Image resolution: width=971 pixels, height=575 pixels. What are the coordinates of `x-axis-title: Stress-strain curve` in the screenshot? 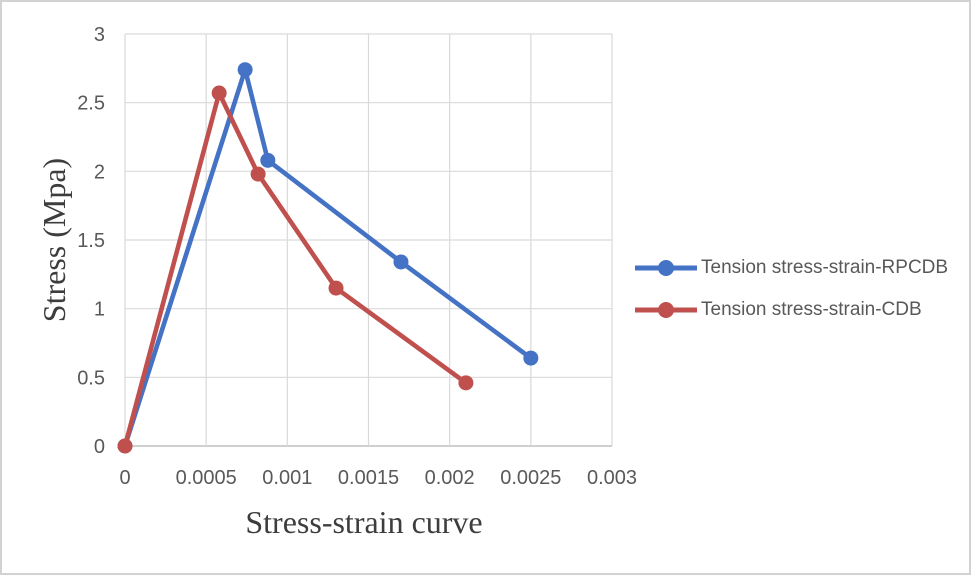 It's located at (364, 522).